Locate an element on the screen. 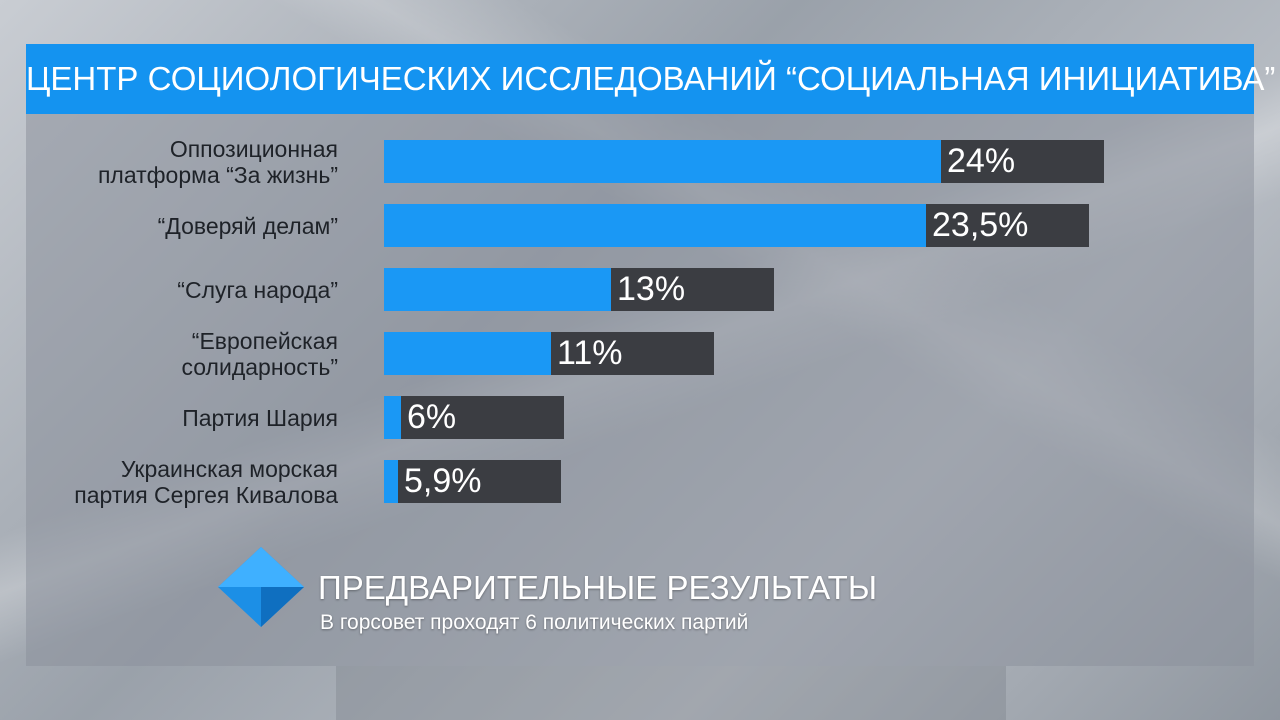 This screenshot has height=720, width=1280. category-label-line: платформа “За жизнь” is located at coordinates (217, 174).